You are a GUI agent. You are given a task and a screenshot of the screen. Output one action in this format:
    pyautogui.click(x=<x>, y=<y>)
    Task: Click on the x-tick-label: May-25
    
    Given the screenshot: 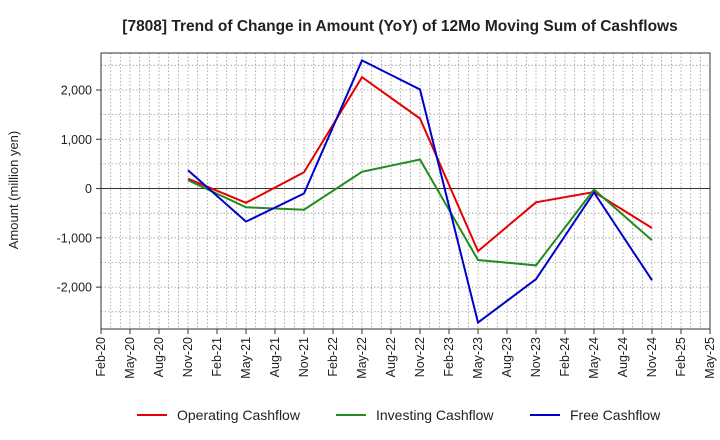 What is the action you would take?
    pyautogui.click(x=710, y=358)
    